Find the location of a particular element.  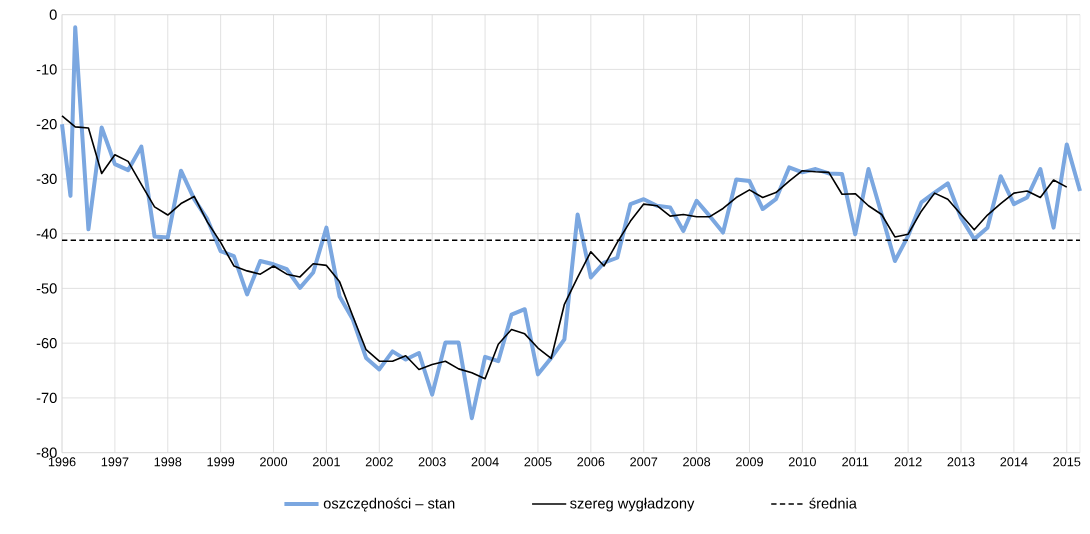

x-tick-label: 2000 is located at coordinates (274, 462).